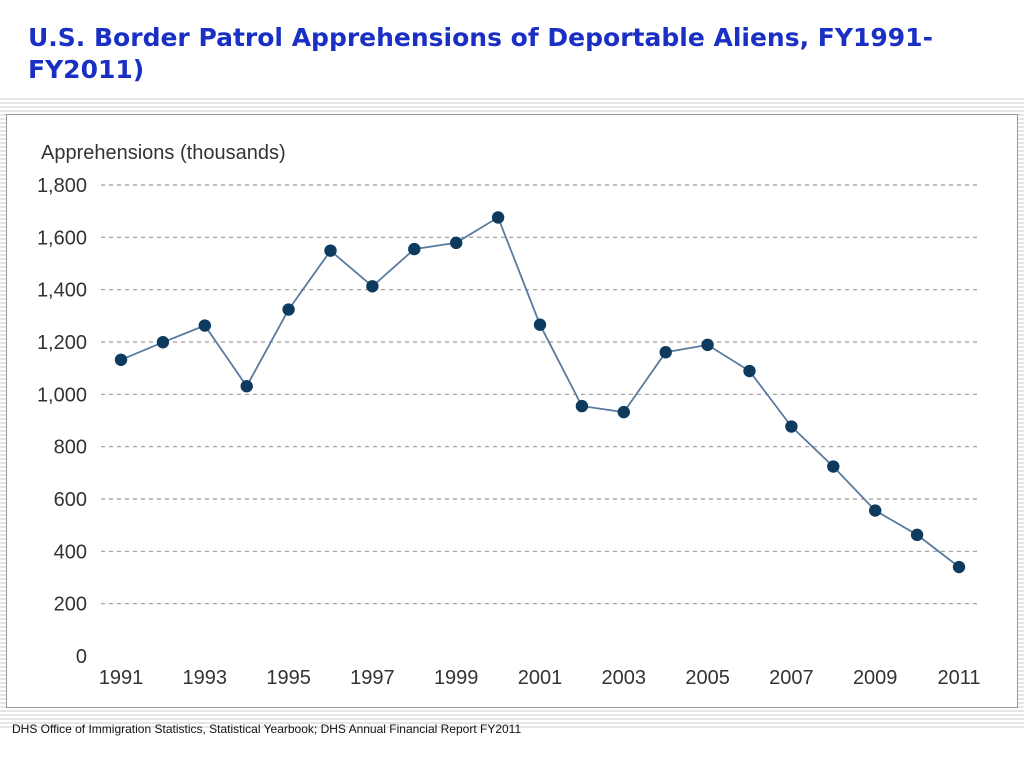 The width and height of the screenshot is (1024, 768). Describe the element at coordinates (70, 605) in the screenshot. I see `y-tick-label: 200` at that location.